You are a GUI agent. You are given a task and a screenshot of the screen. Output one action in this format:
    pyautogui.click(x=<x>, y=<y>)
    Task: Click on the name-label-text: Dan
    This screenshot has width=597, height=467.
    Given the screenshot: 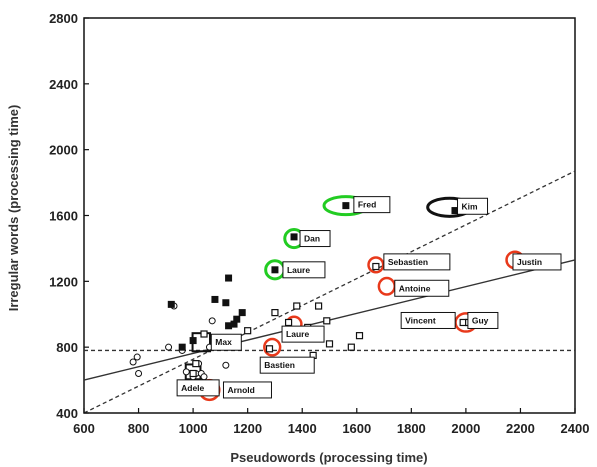 What is the action you would take?
    pyautogui.click(x=312, y=239)
    